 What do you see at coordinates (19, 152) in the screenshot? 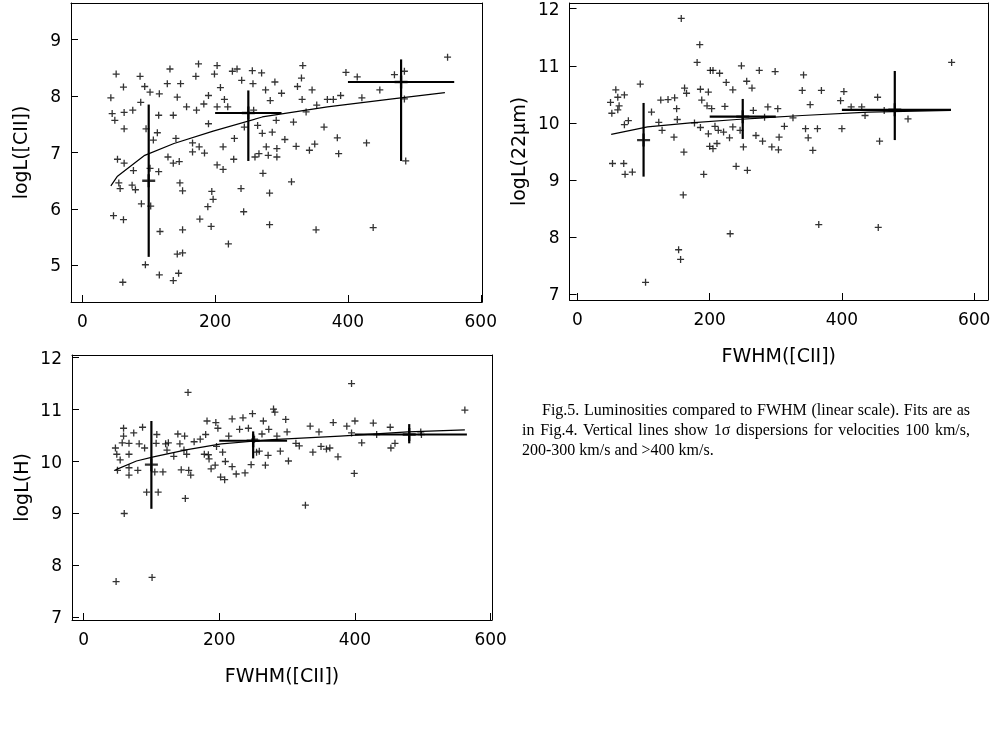
I see `y-axis-title: logL([CII])` at bounding box center [19, 152].